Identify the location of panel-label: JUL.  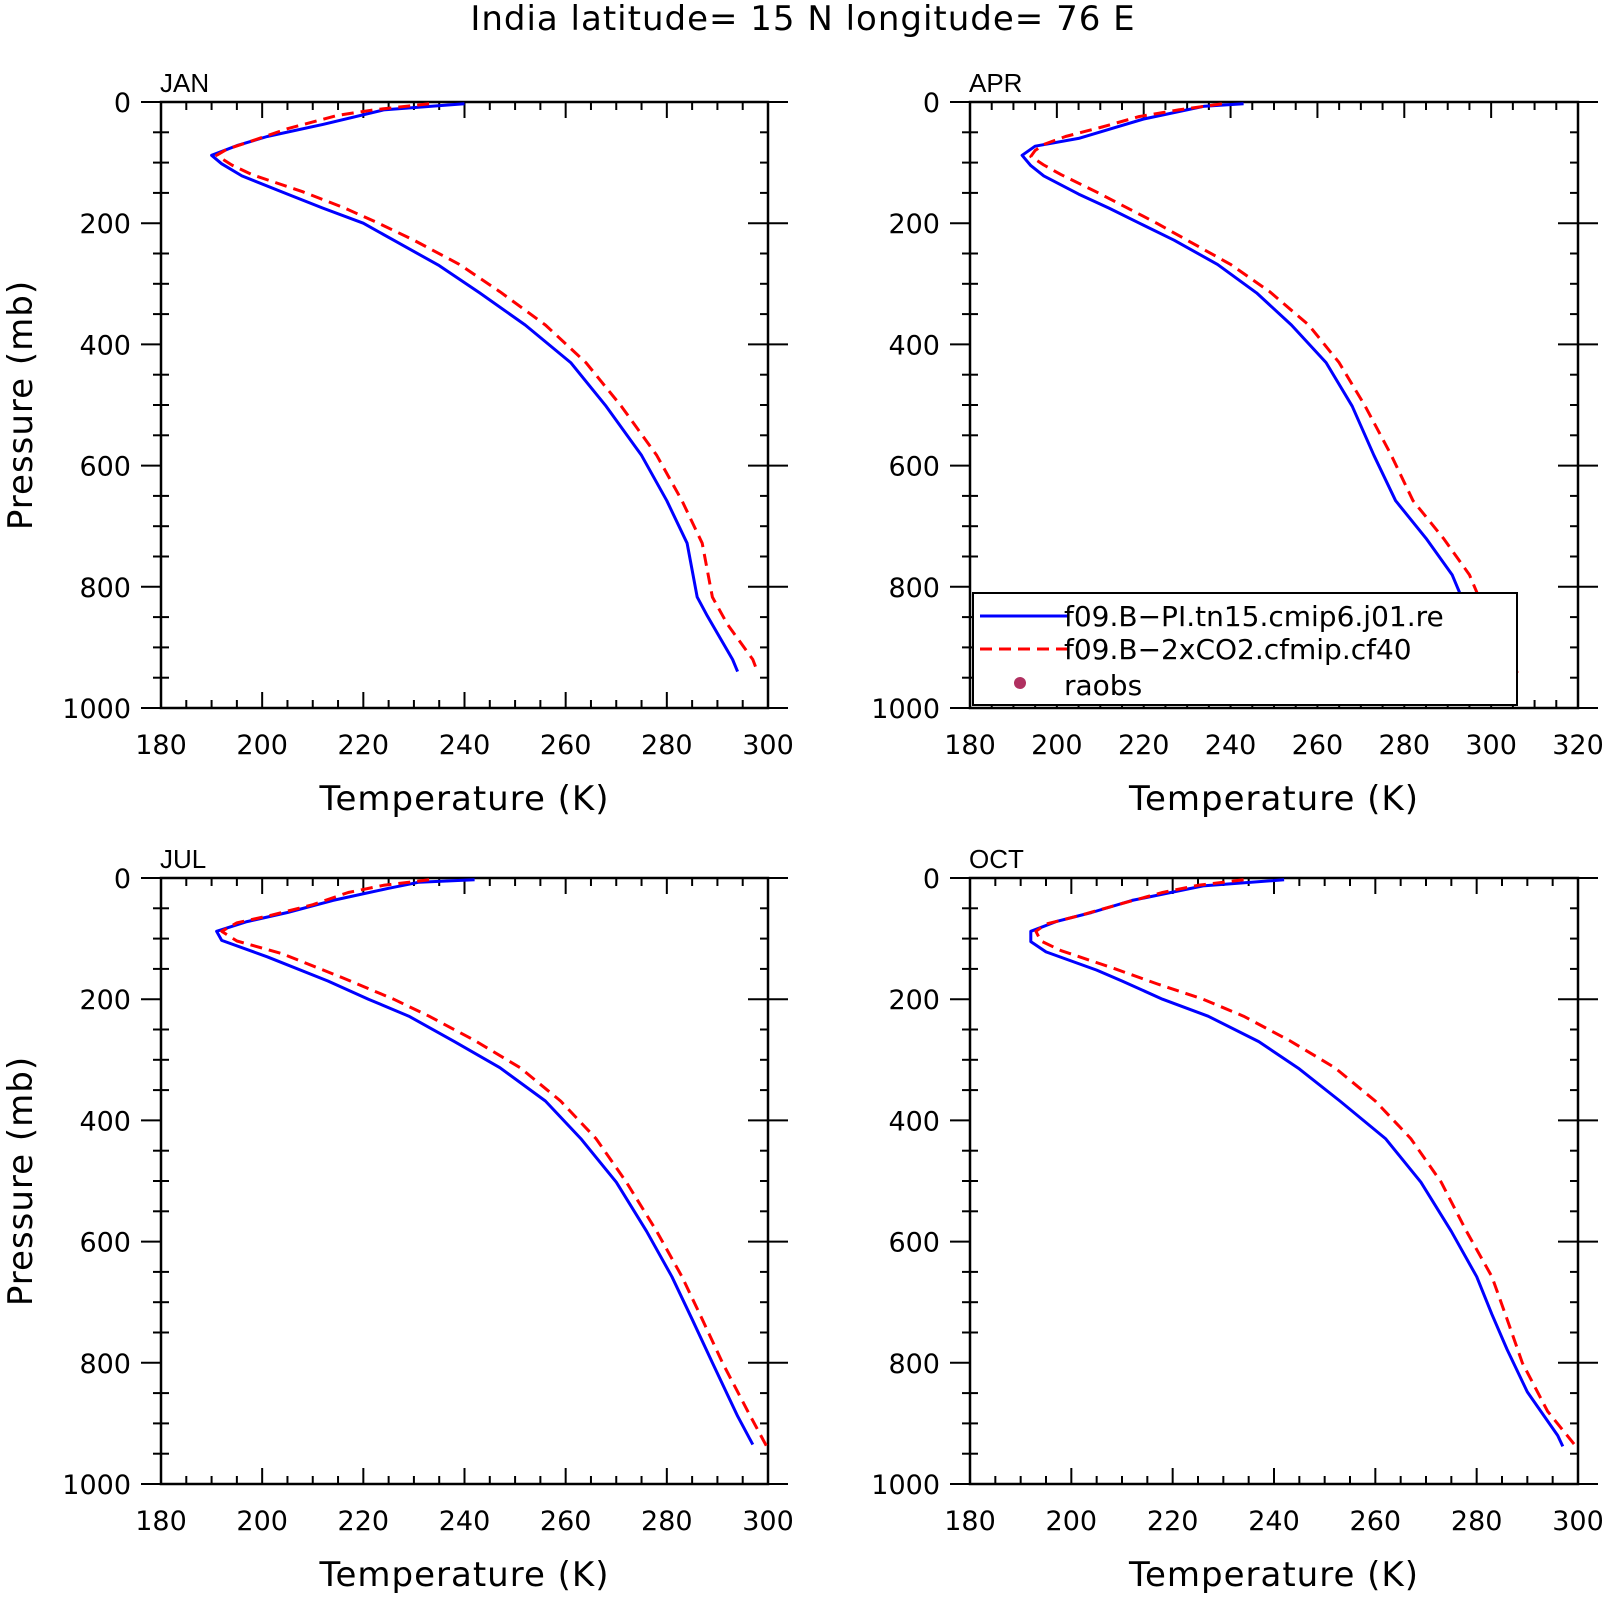
(183, 859).